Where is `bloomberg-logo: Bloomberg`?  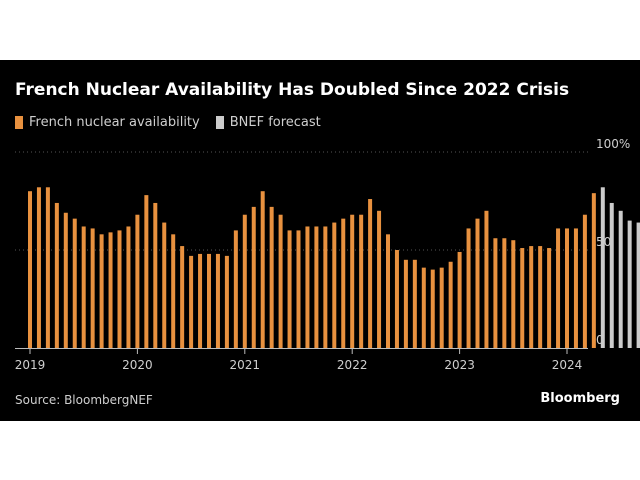 bloomberg-logo: Bloomberg is located at coordinates (580, 398).